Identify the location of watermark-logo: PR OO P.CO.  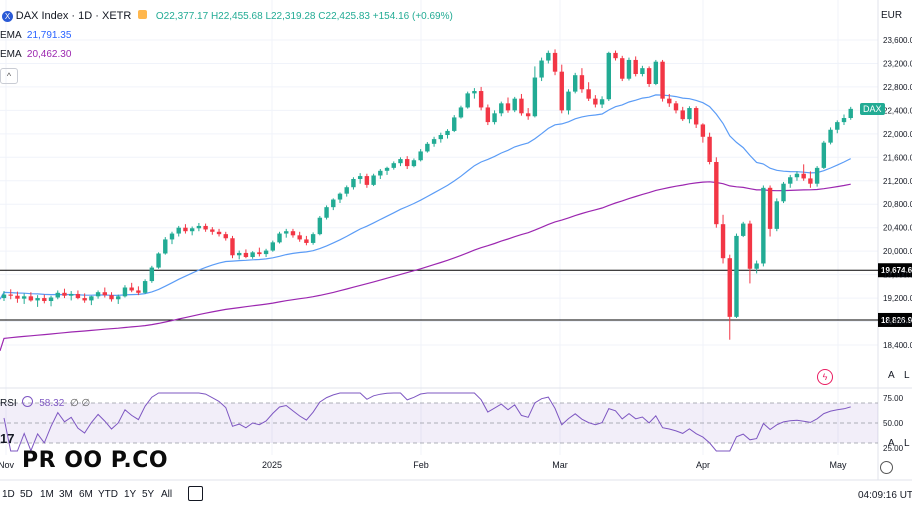
(95, 460).